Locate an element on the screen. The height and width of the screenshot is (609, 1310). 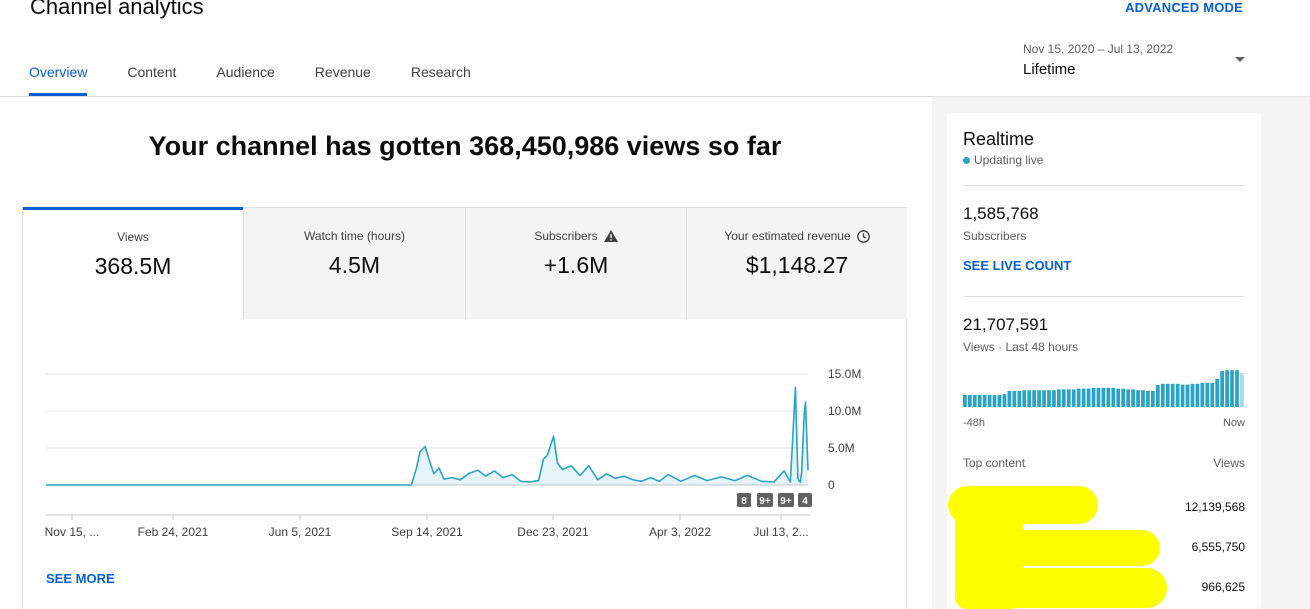
metric-value: 4.5M is located at coordinates (354, 265).